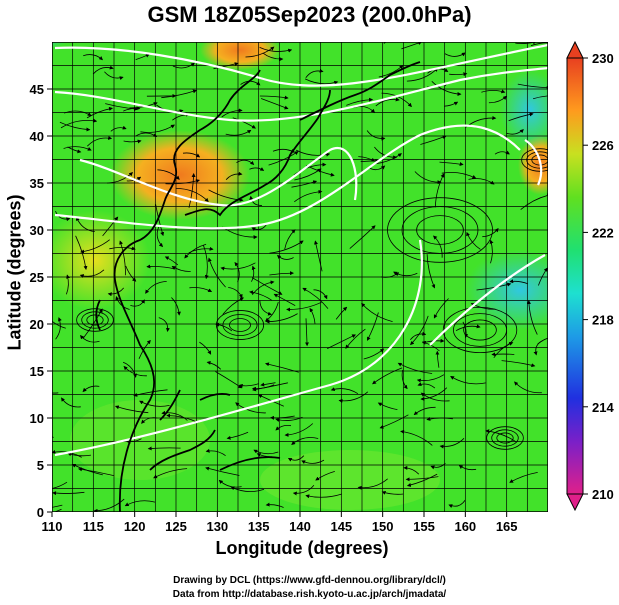 Image resolution: width=619 pixels, height=605 pixels. What do you see at coordinates (37, 371) in the screenshot?
I see `y-tick-label: 15` at bounding box center [37, 371].